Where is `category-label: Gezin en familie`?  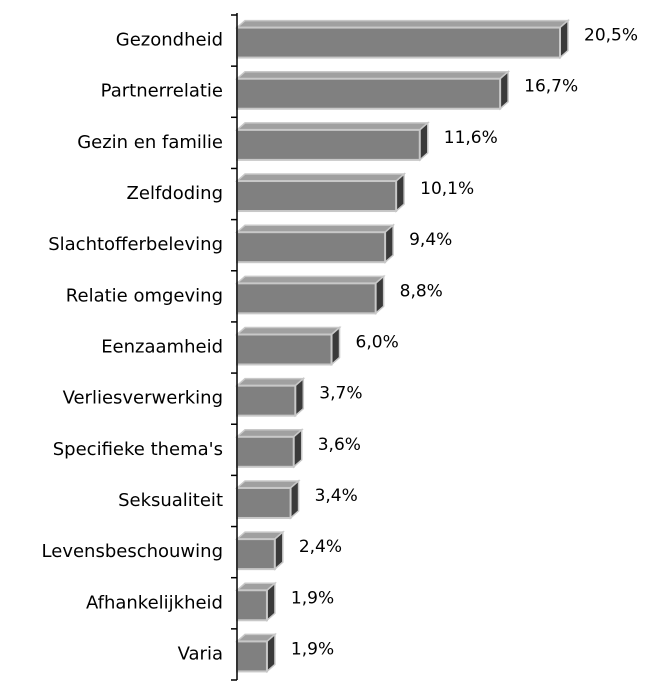
category-label: Gezin en familie is located at coordinates (150, 142).